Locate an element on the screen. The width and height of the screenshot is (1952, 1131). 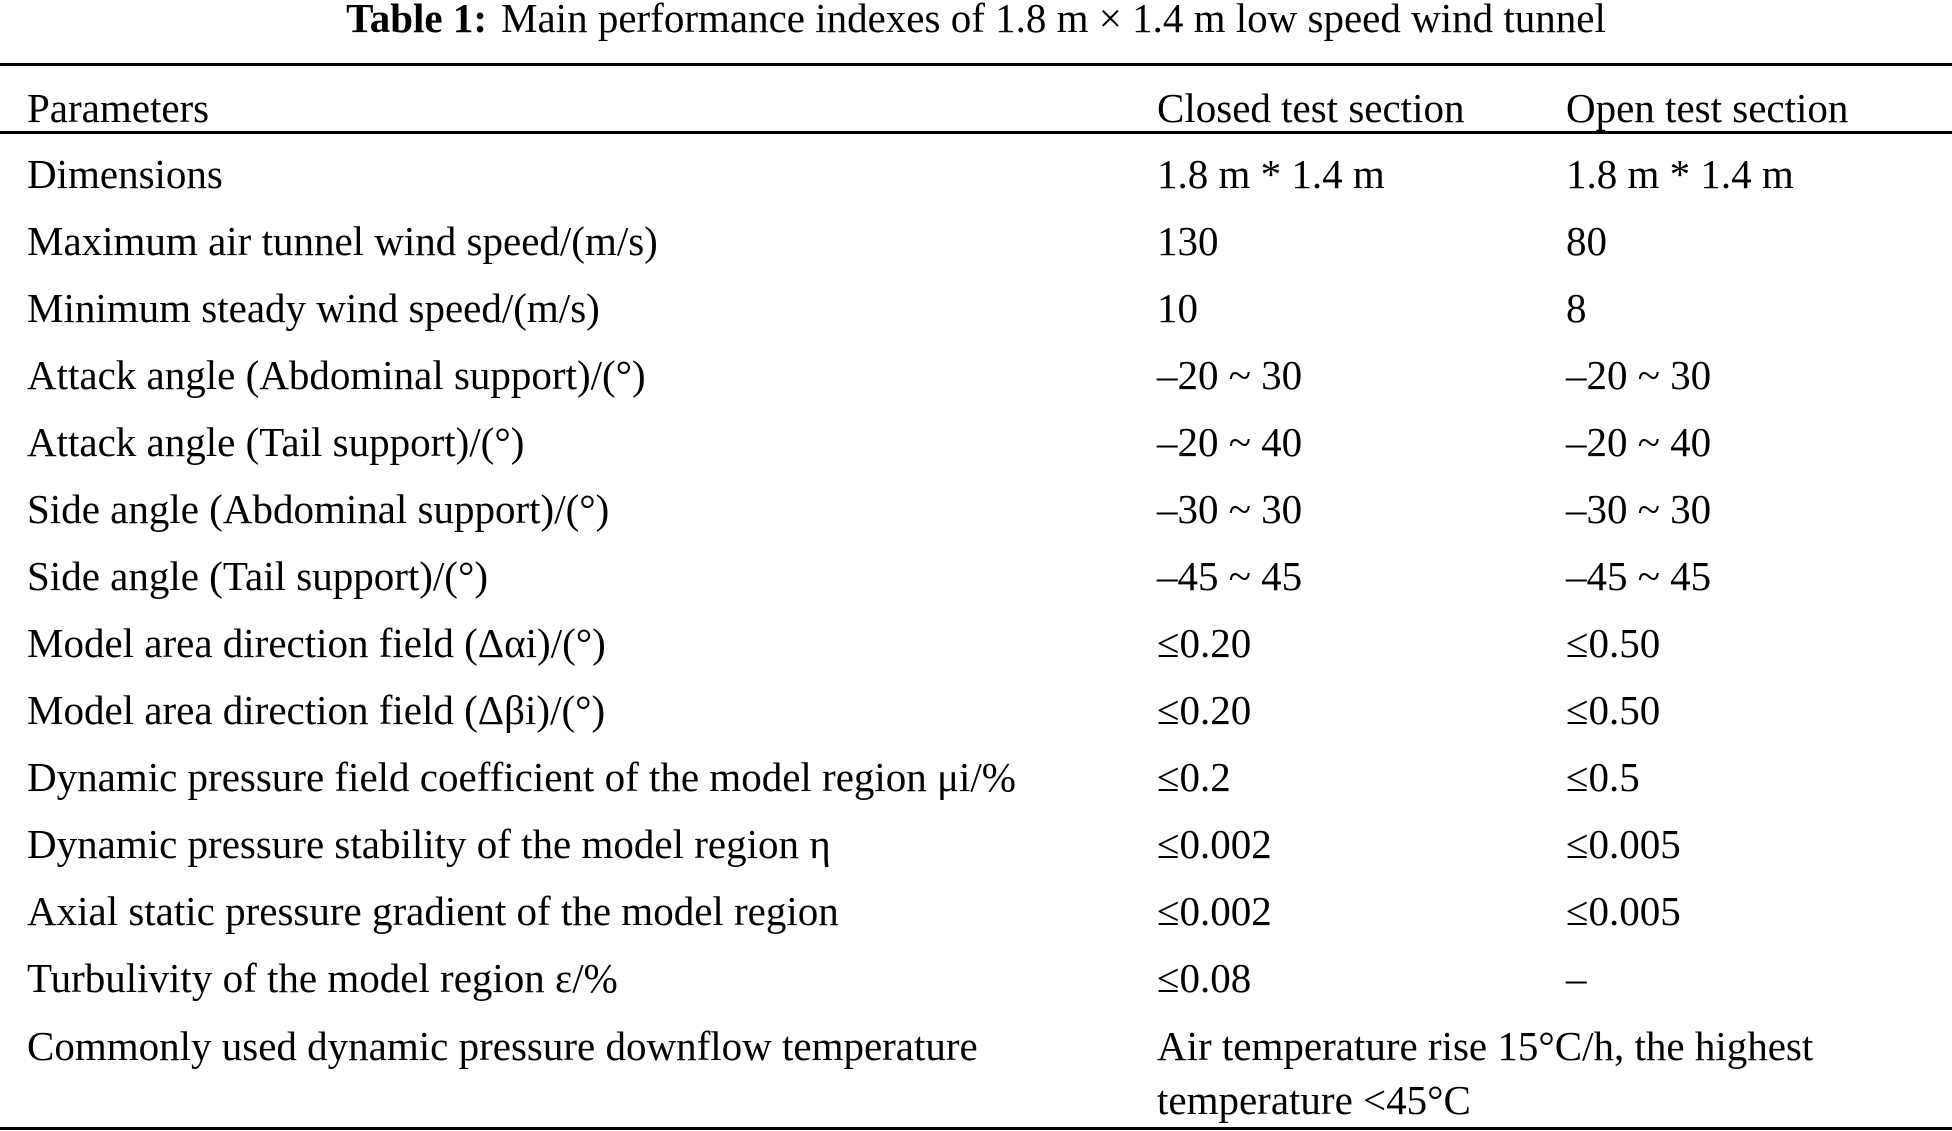
open-value-cell: –45 ~ 45 is located at coordinates (1639, 576).